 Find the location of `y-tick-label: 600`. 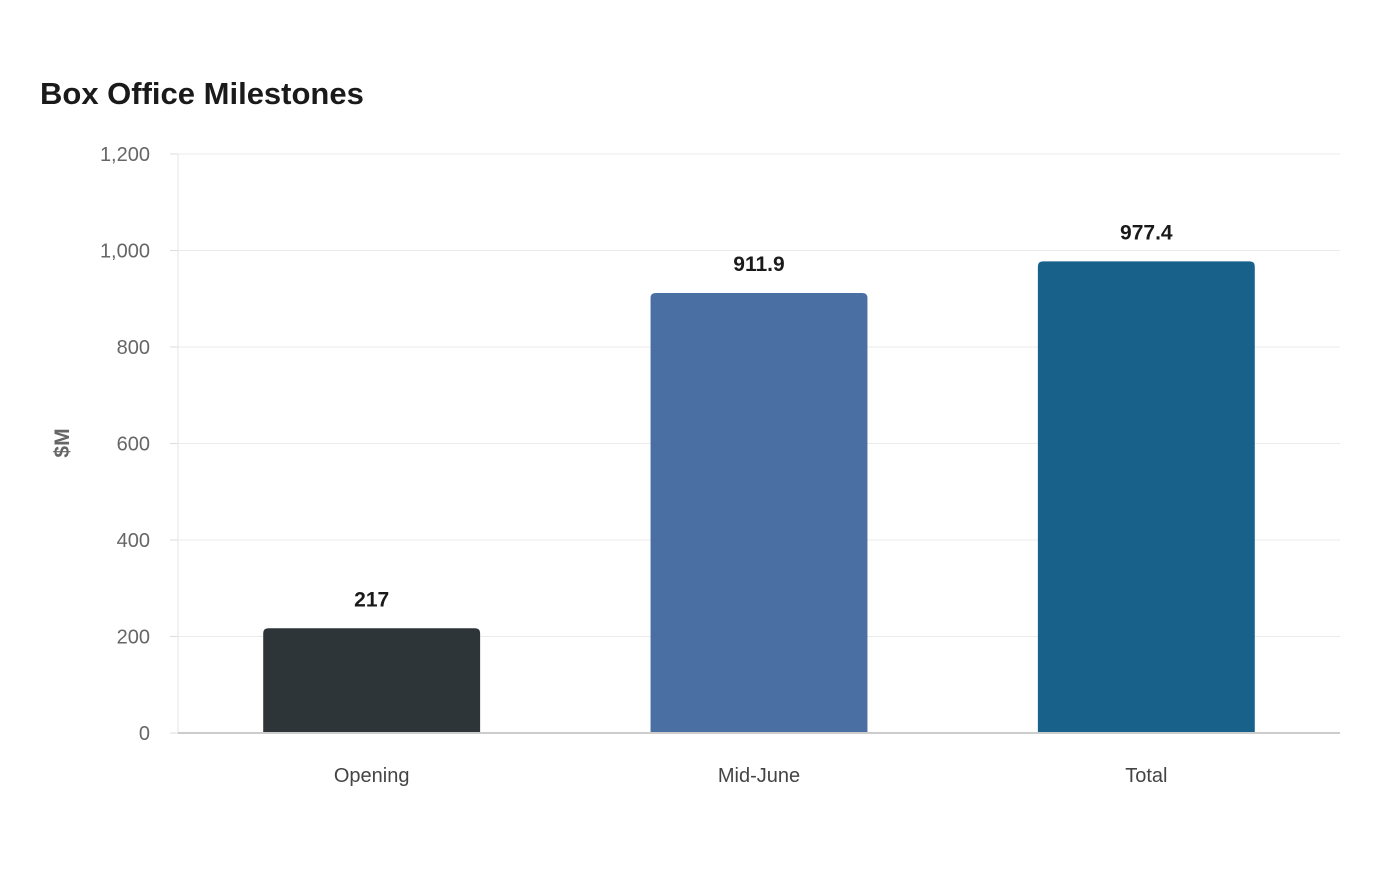

y-tick-label: 600 is located at coordinates (133, 445).